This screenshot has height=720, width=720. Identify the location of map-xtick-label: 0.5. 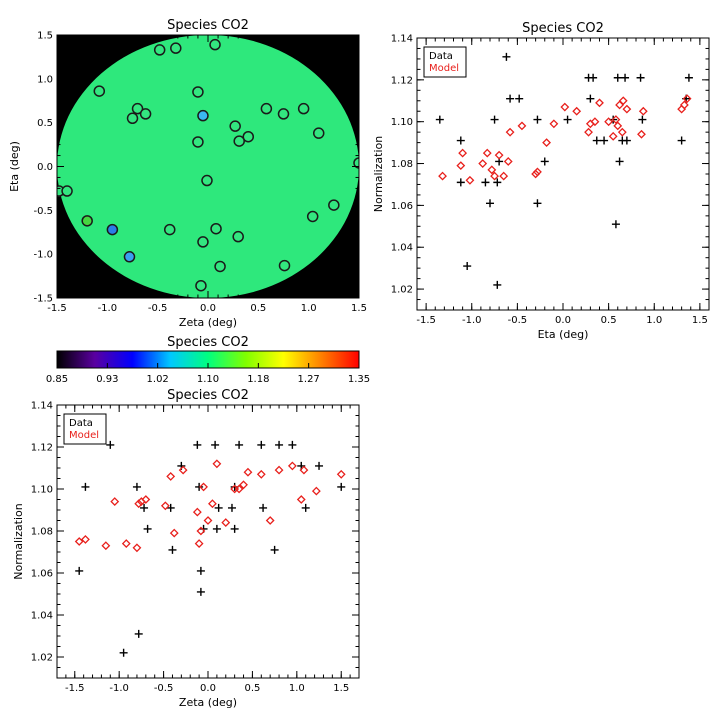
(258, 308).